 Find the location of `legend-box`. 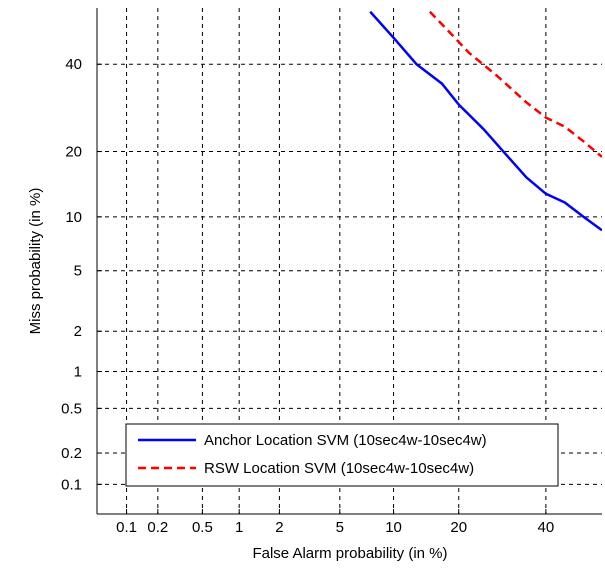

legend-box is located at coordinates (342, 455).